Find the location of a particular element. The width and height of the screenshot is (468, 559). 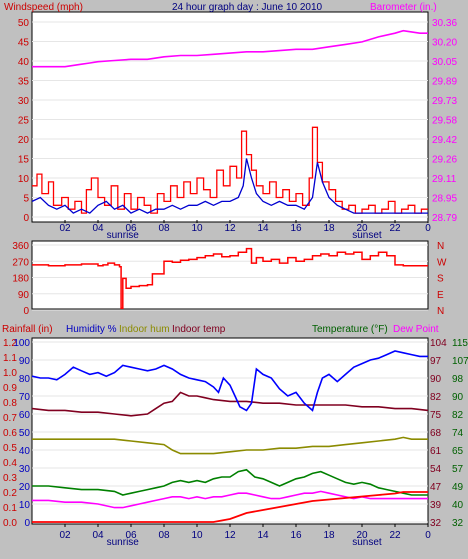

wind-x-tick-label: 04 is located at coordinates (98, 228).